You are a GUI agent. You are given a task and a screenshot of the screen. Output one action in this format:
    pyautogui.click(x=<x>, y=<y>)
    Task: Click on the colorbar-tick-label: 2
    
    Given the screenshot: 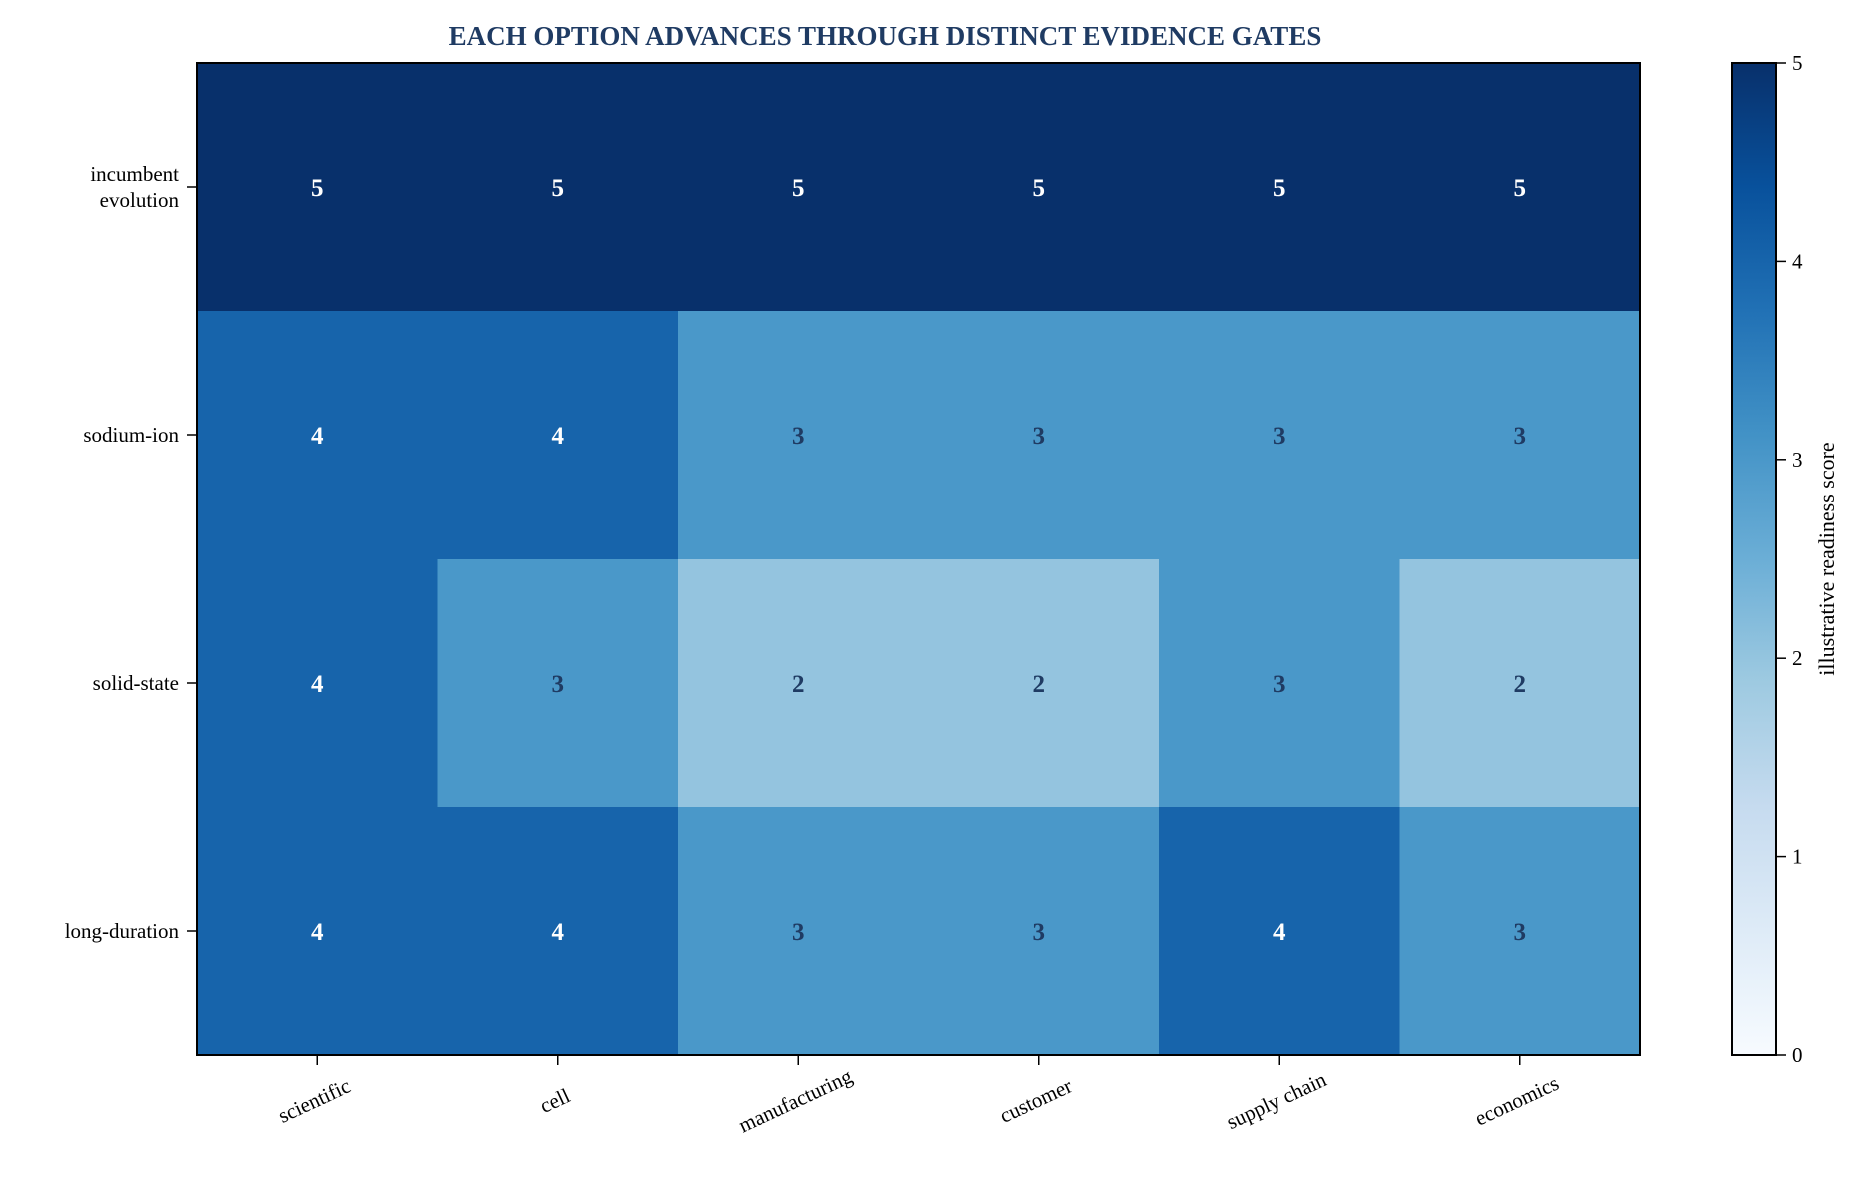 What is the action you would take?
    pyautogui.click(x=1797, y=658)
    